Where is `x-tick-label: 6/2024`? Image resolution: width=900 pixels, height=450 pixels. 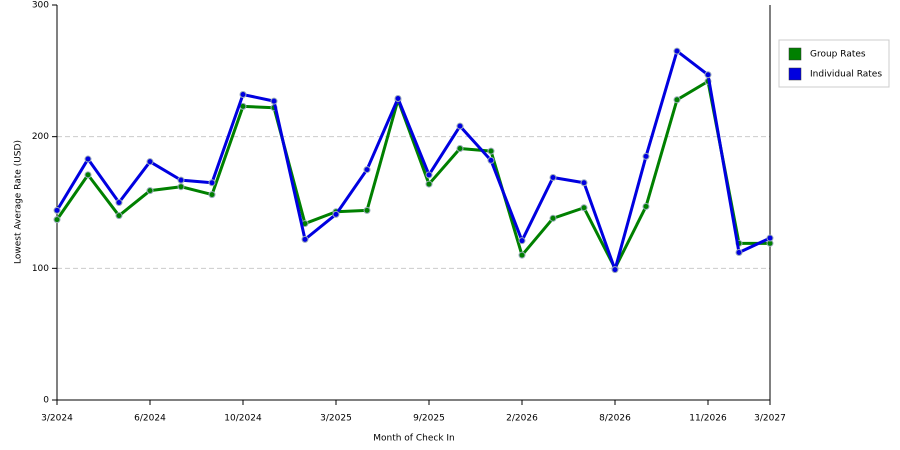 x-tick-label: 6/2024 is located at coordinates (150, 419).